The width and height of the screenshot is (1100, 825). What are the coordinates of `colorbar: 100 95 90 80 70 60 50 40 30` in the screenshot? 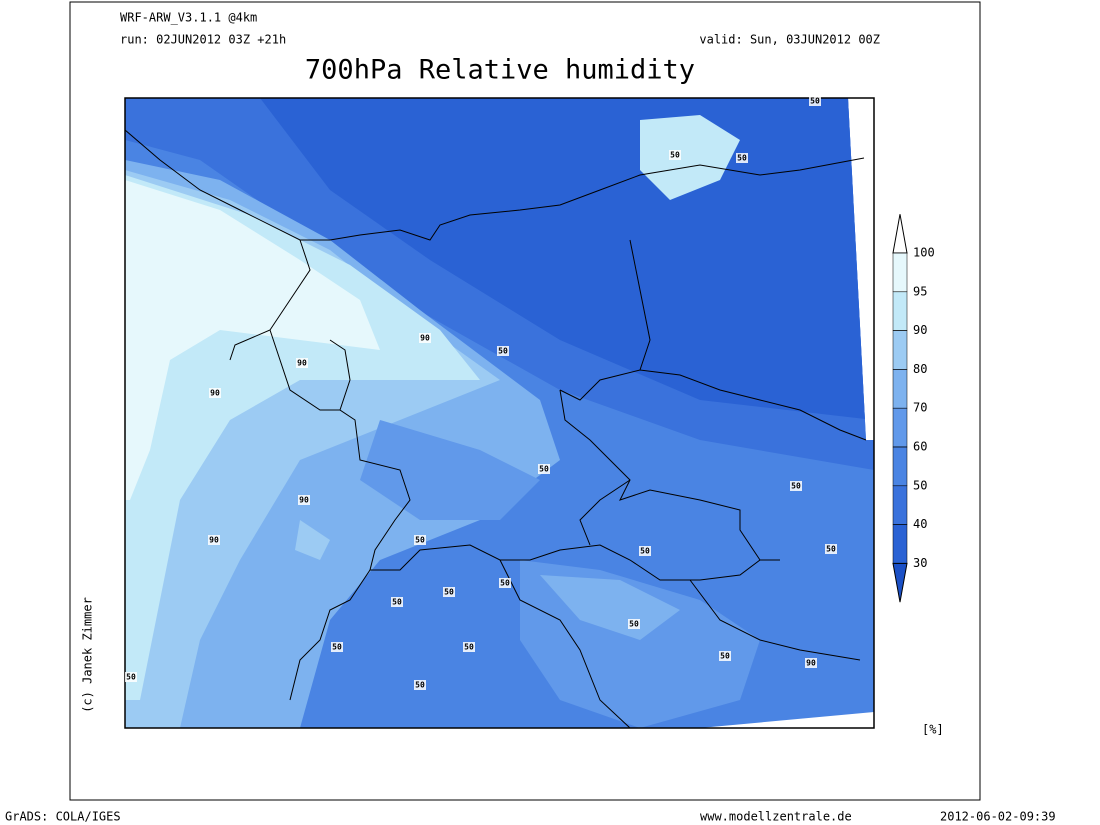 It's located at (913, 408).